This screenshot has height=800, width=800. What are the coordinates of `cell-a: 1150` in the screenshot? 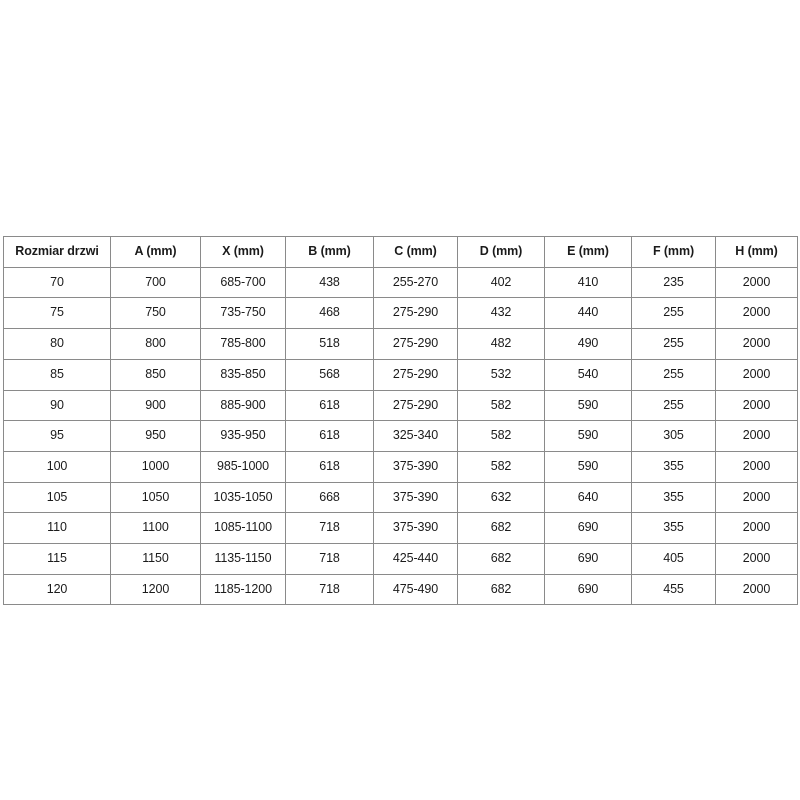 It's located at (155, 559).